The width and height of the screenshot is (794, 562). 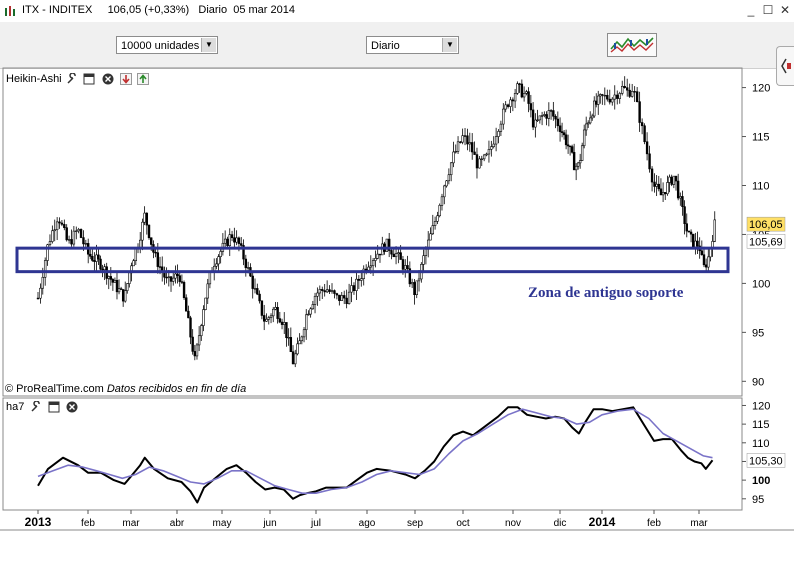 What do you see at coordinates (785, 10) in the screenshot?
I see `close-window-button: ✕` at bounding box center [785, 10].